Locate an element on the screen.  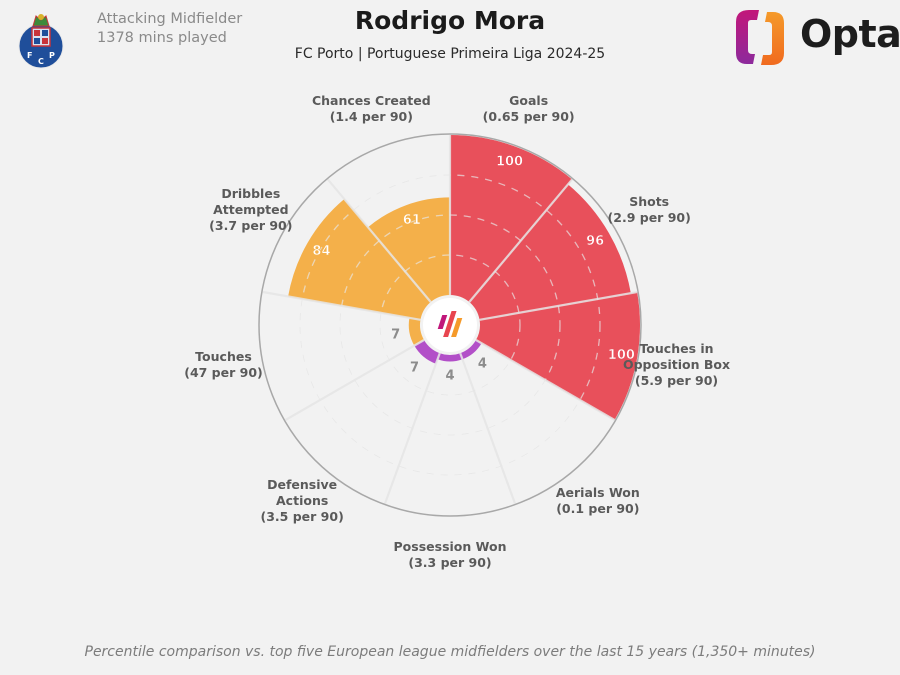
category-per90: (3.3 per 90) is located at coordinates (450, 562).